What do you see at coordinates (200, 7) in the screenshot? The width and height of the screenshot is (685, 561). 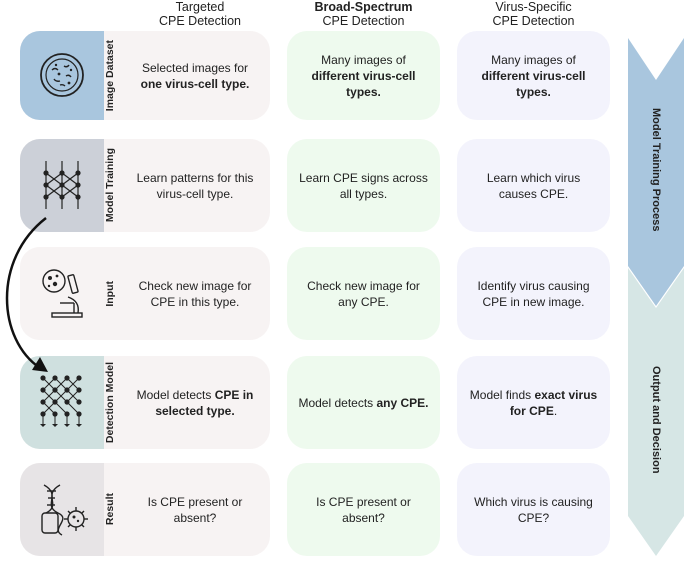 I see `column-header-line: Targeted` at bounding box center [200, 7].